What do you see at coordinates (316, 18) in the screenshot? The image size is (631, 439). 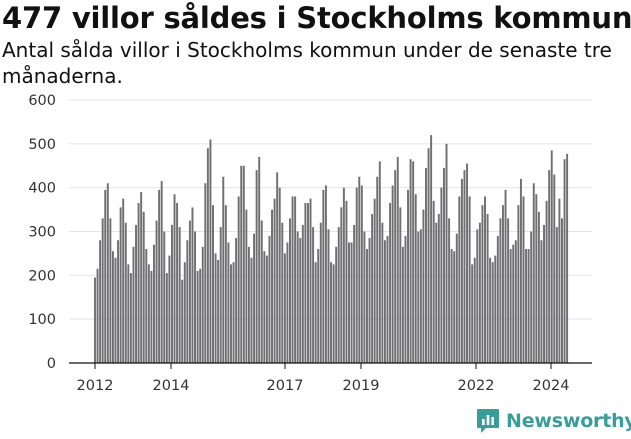 I see `chart-title: 477 villor såldes i Stockholms kommun` at bounding box center [316, 18].